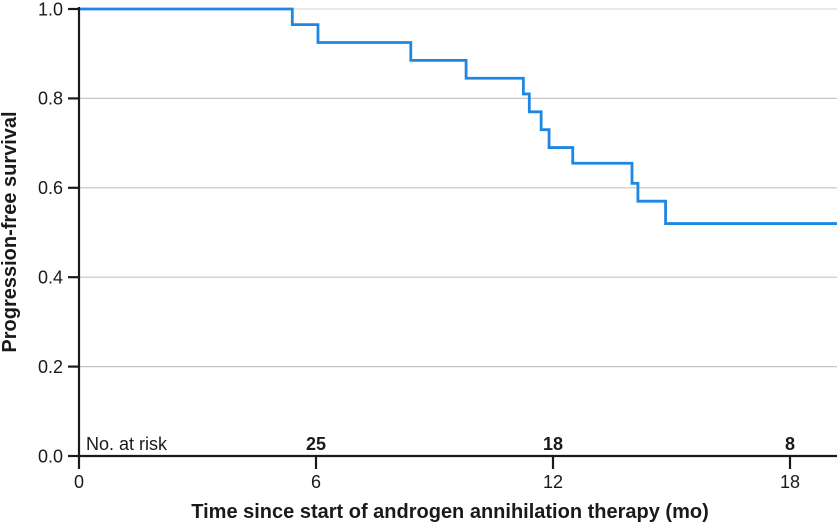 This screenshot has height=528, width=837. I want to click on x-tick-label-0: 0, so click(79, 482).